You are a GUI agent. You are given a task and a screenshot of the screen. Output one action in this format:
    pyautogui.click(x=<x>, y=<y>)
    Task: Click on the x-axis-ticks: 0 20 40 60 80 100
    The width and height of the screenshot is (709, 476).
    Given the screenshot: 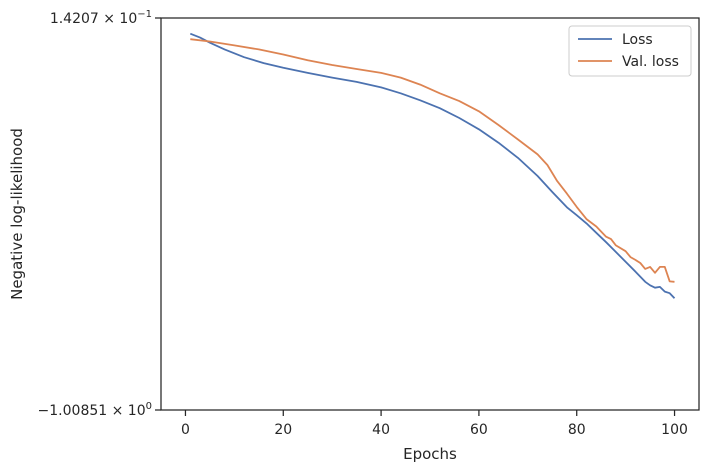 What is the action you would take?
    pyautogui.click(x=434, y=424)
    